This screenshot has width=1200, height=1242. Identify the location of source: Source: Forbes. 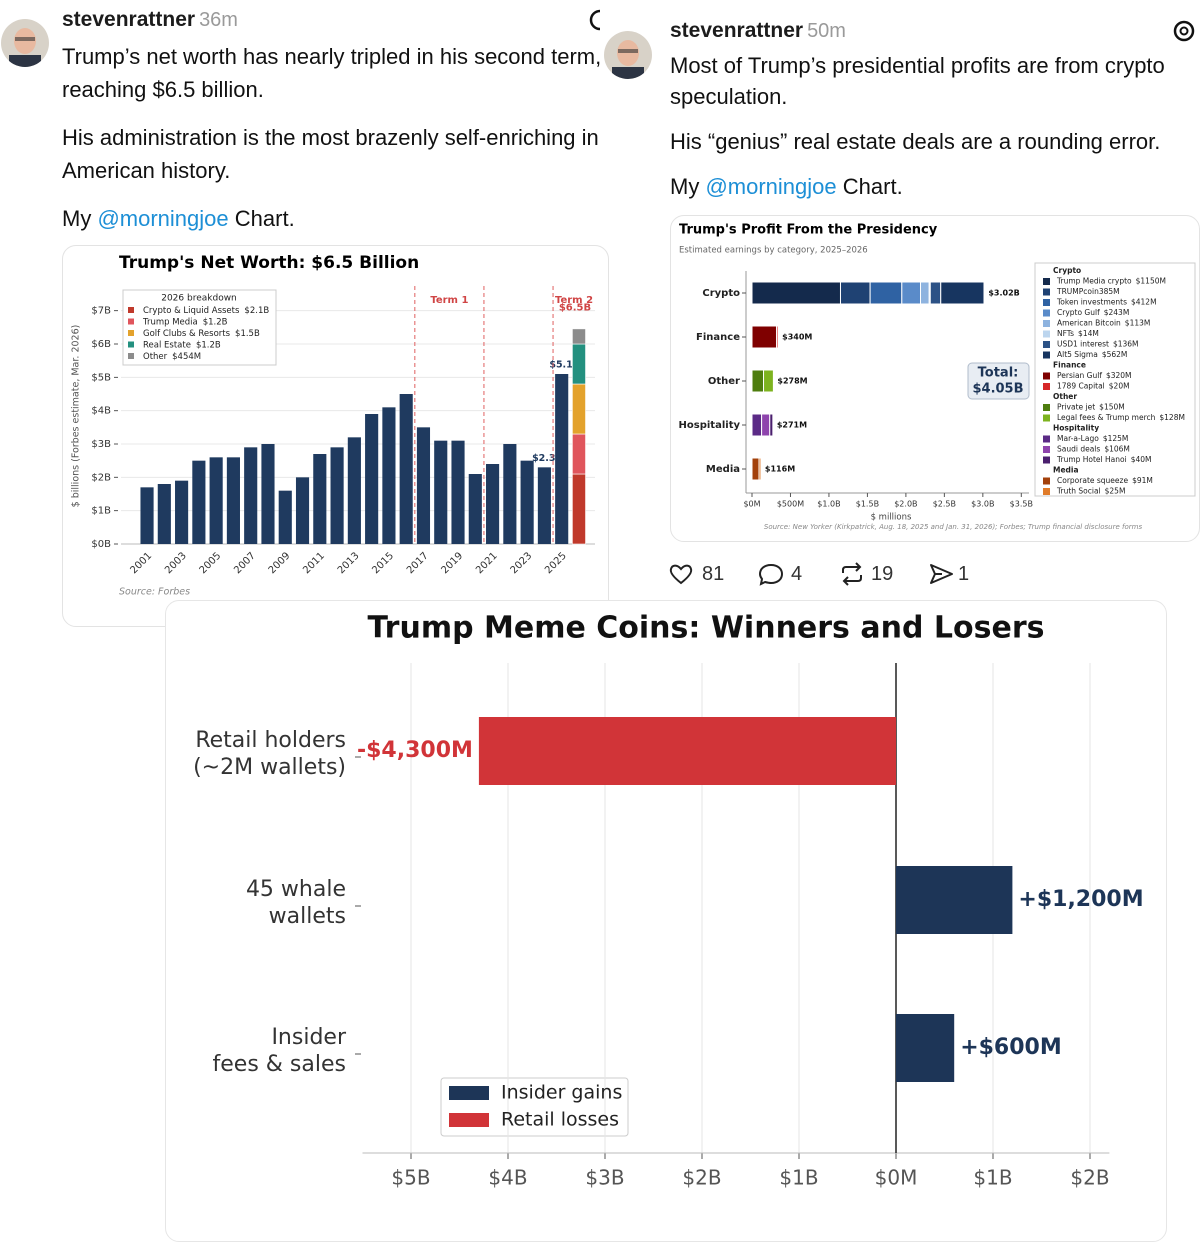
(154, 592).